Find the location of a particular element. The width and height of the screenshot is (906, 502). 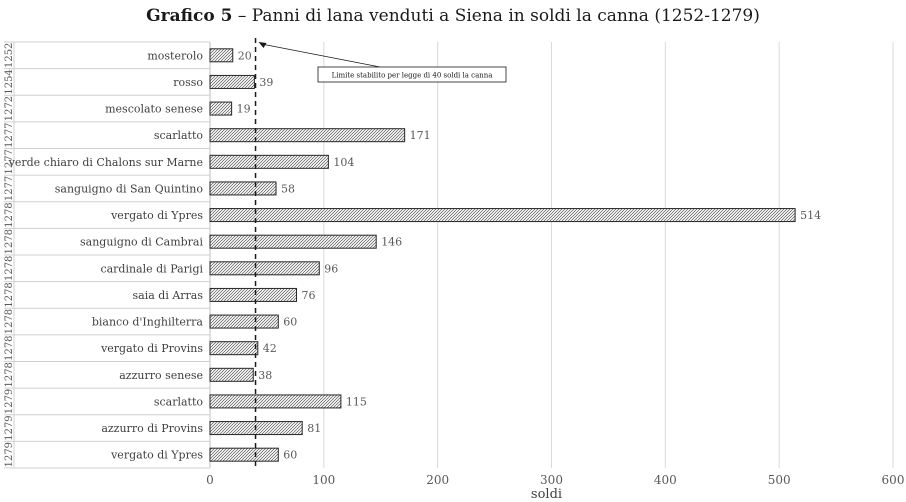

data-label: 115 is located at coordinates (356, 401).